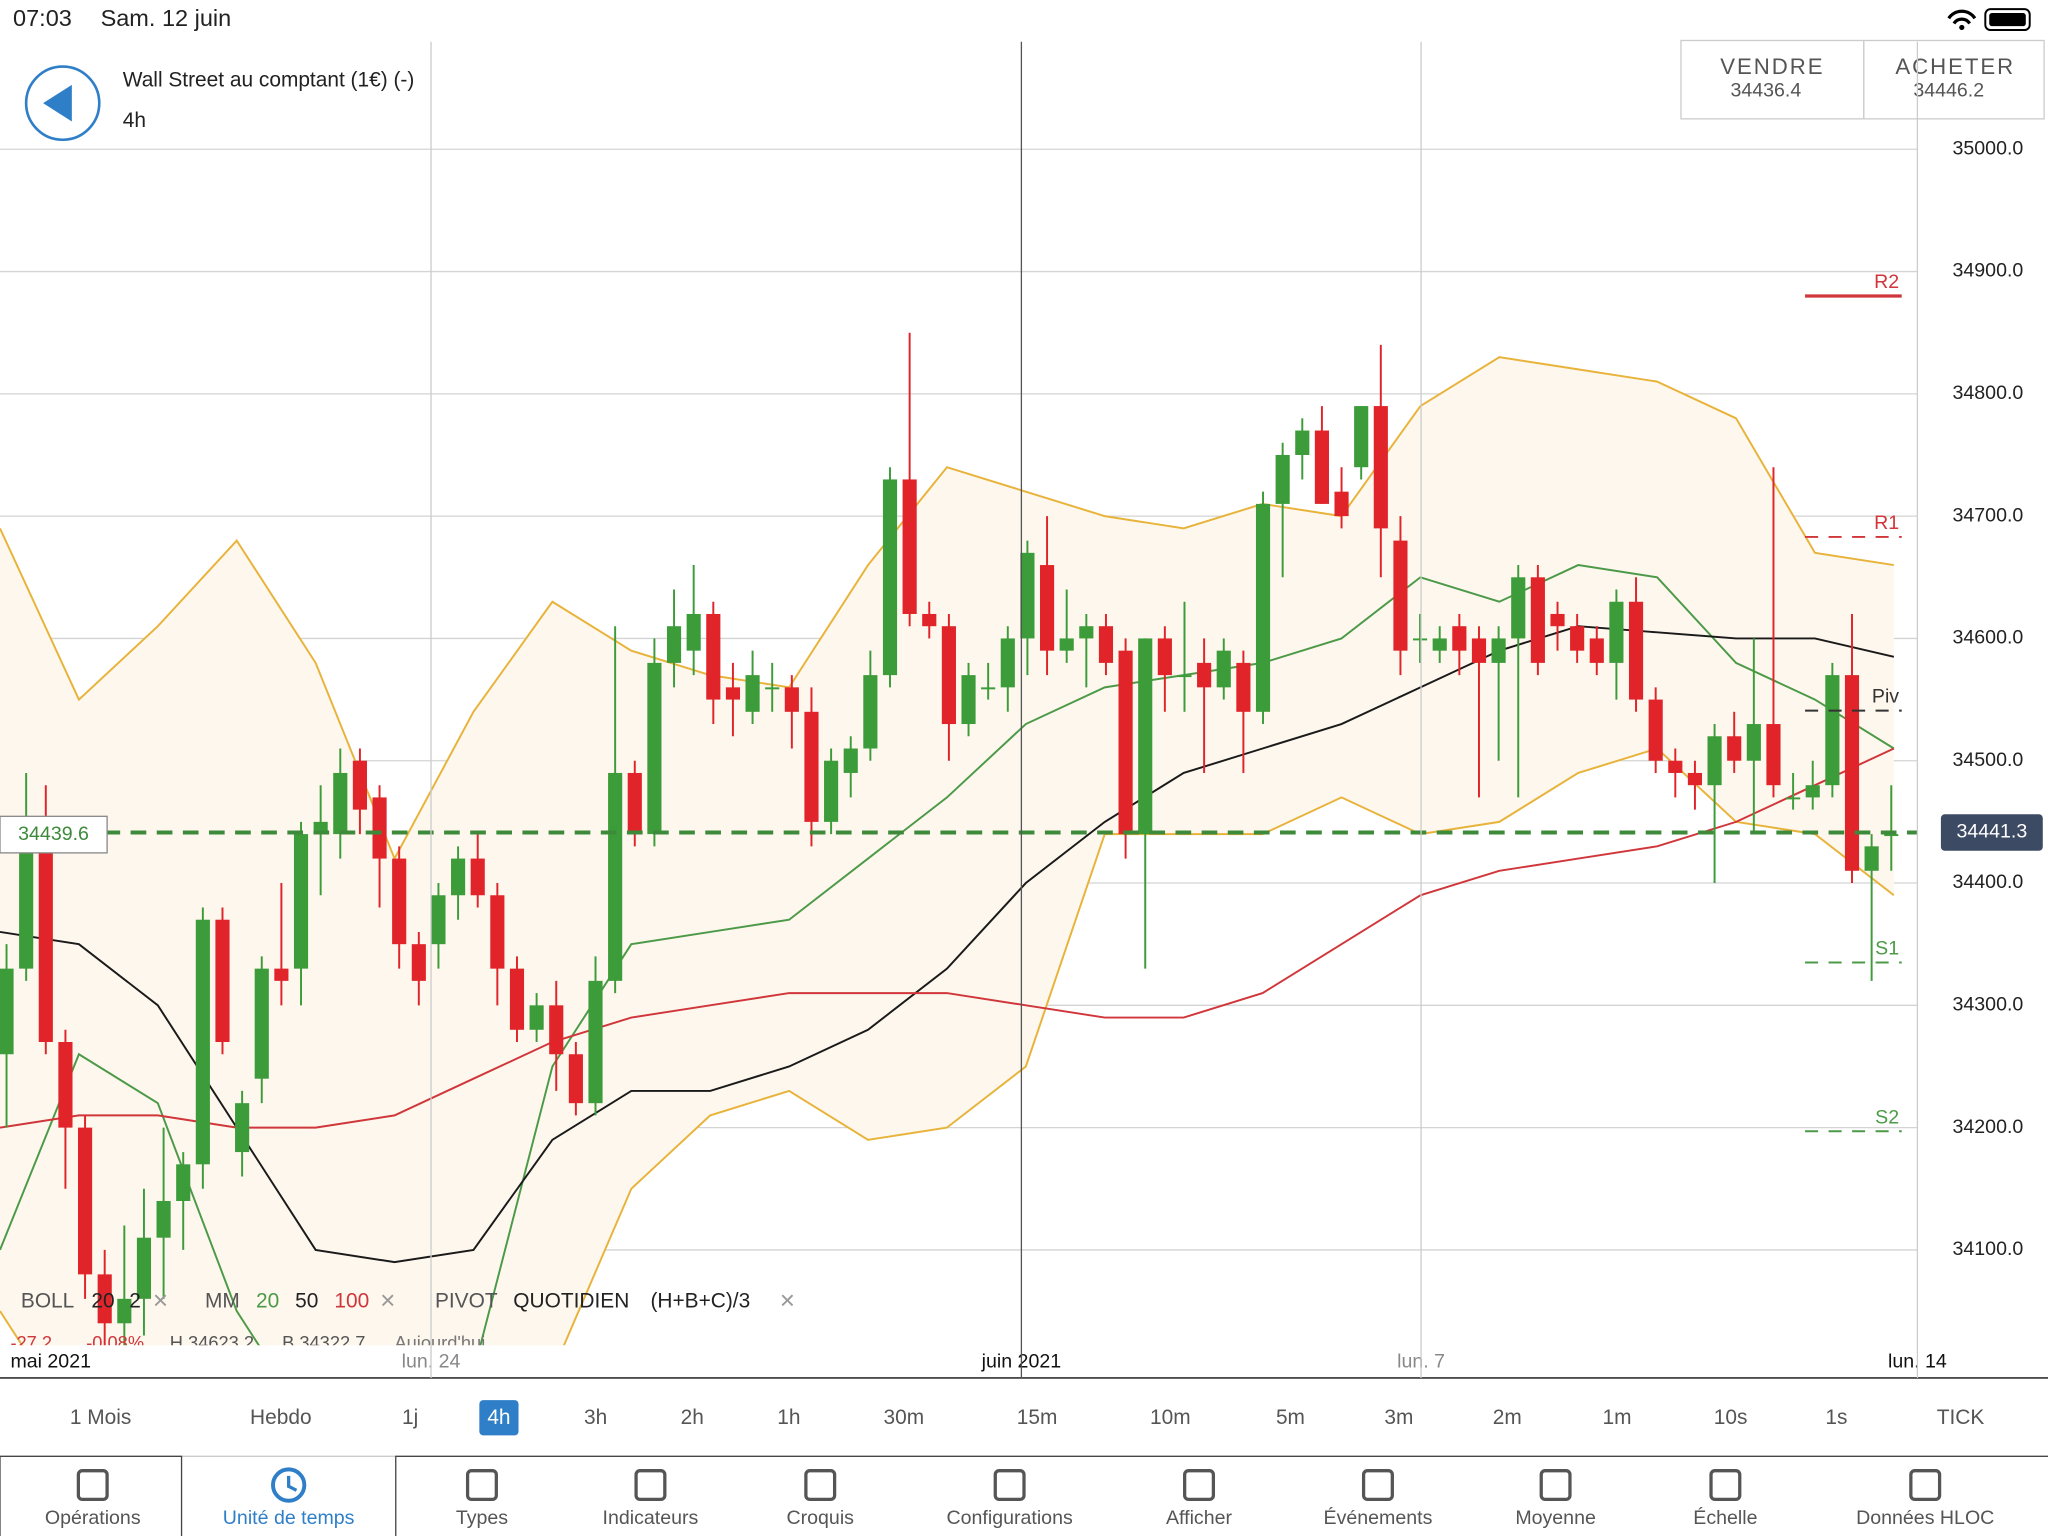 This screenshot has height=1536, width=2048. Describe the element at coordinates (904, 1417) in the screenshot. I see `timeframe-option: 30m` at that location.